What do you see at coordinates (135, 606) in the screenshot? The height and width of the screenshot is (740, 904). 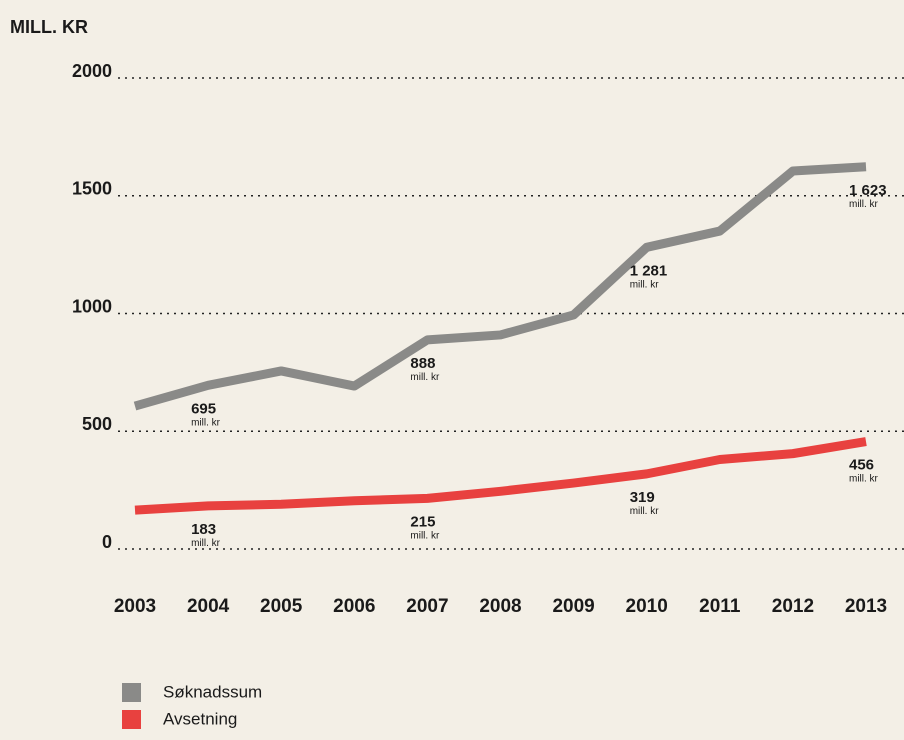 I see `x-tick-label: 2003` at bounding box center [135, 606].